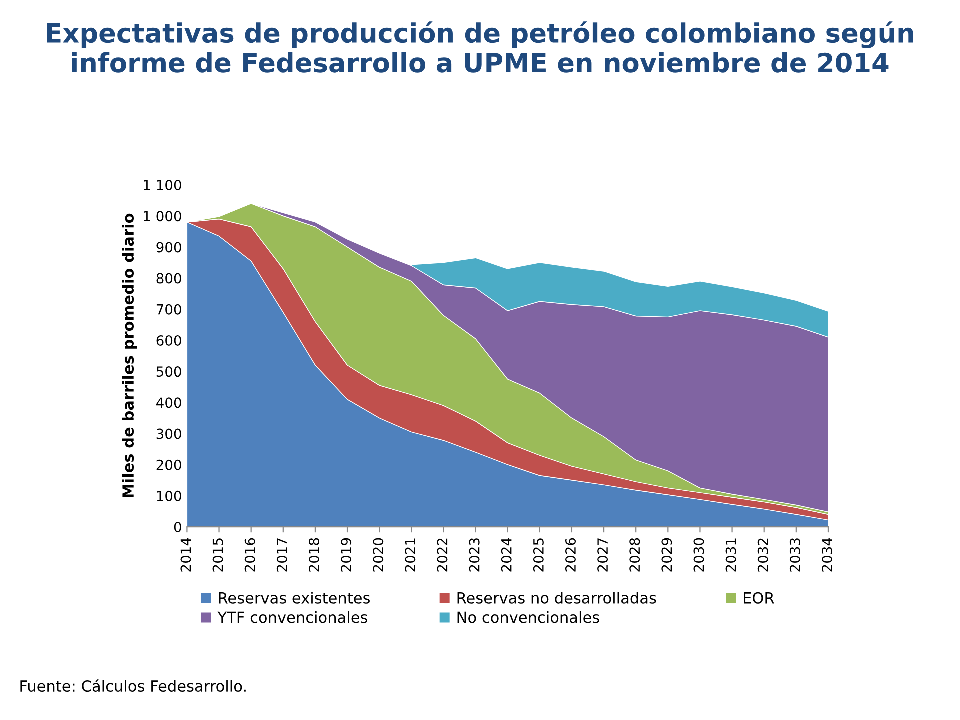  I want to click on x-tick-label: 2026, so click(570, 555).